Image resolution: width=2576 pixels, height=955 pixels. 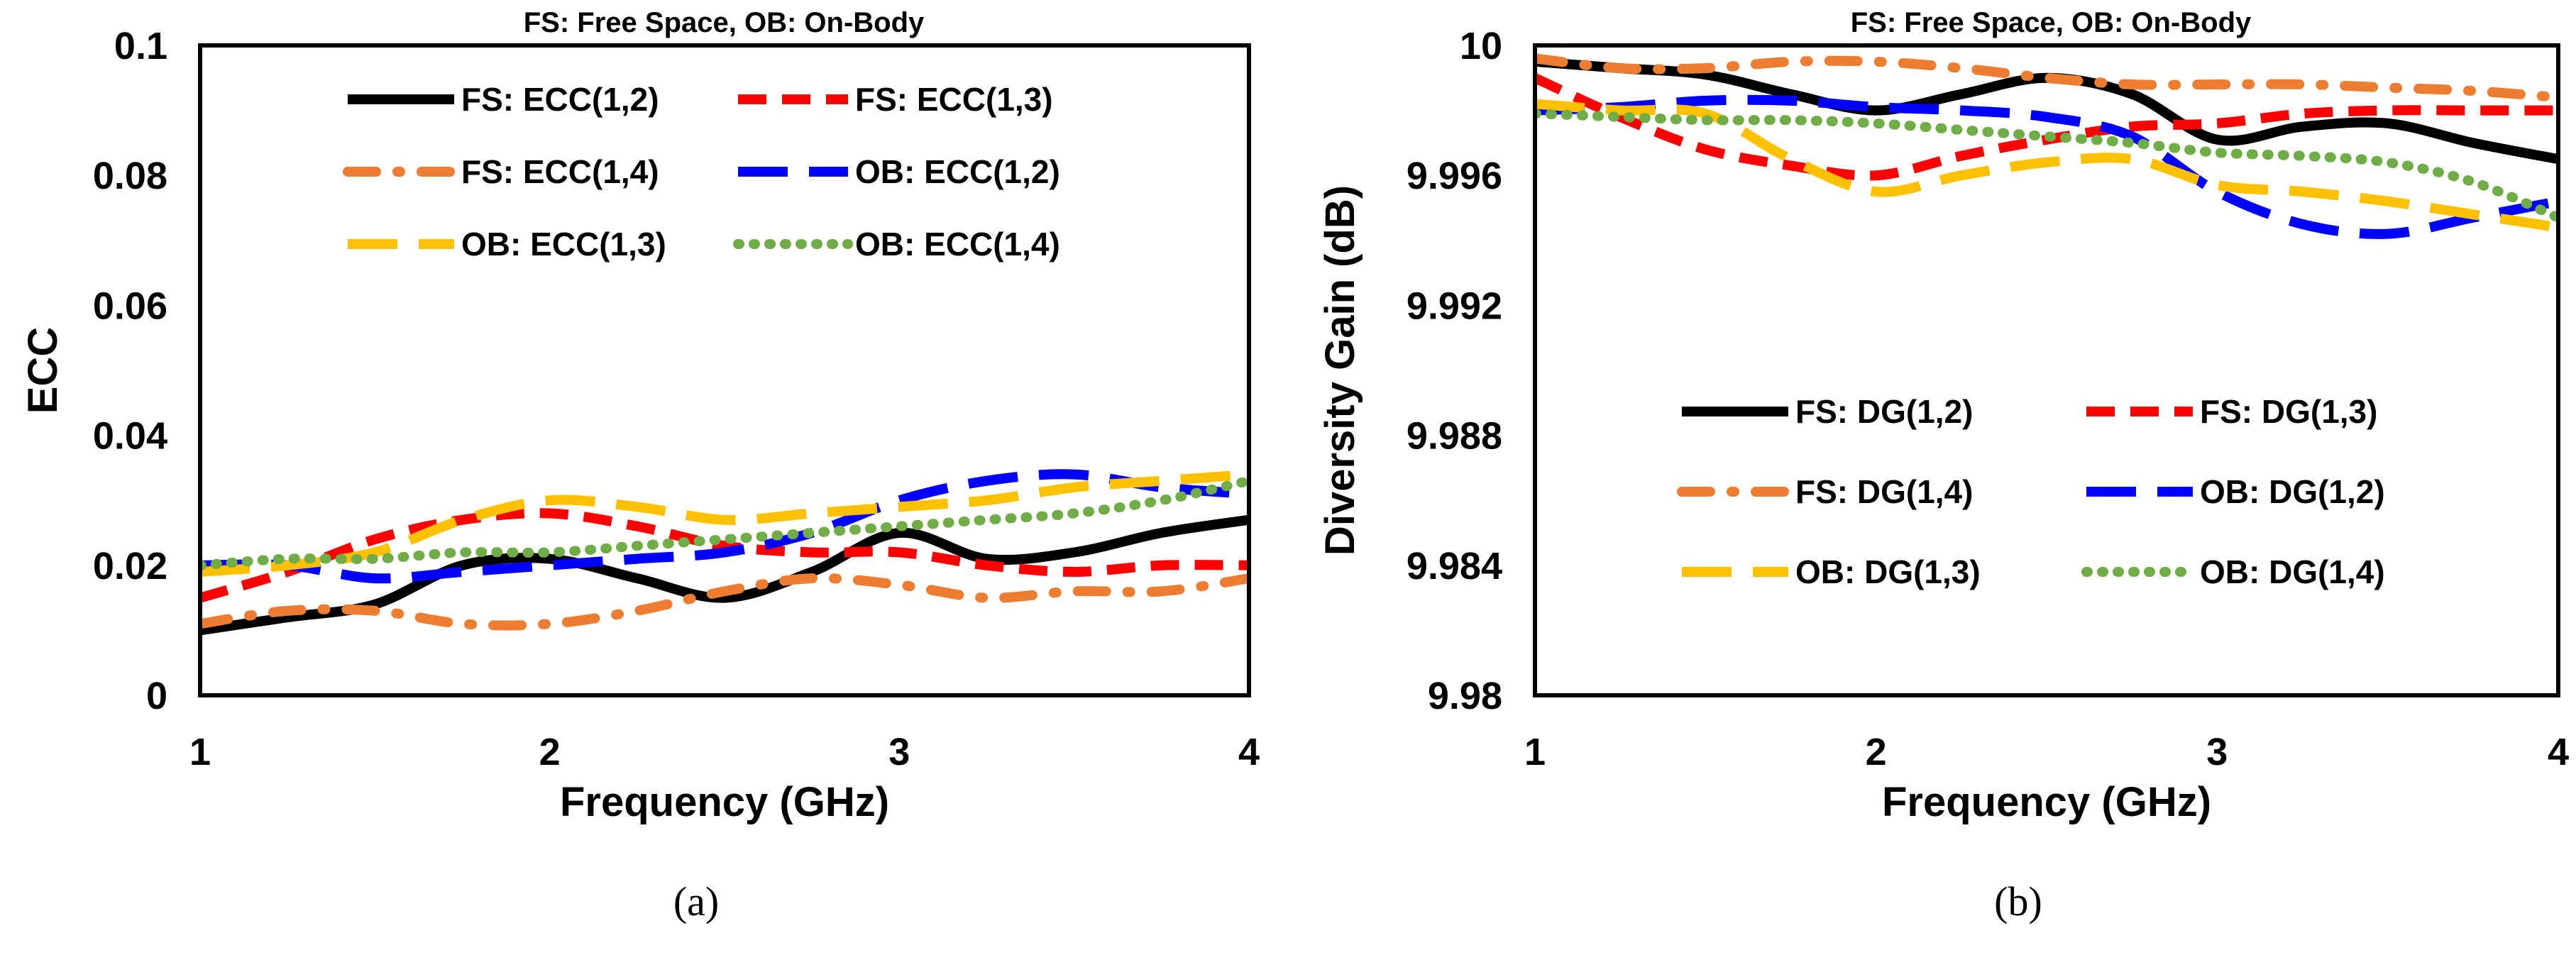 What do you see at coordinates (130, 176) in the screenshot?
I see `y-tick-label: 0.08` at bounding box center [130, 176].